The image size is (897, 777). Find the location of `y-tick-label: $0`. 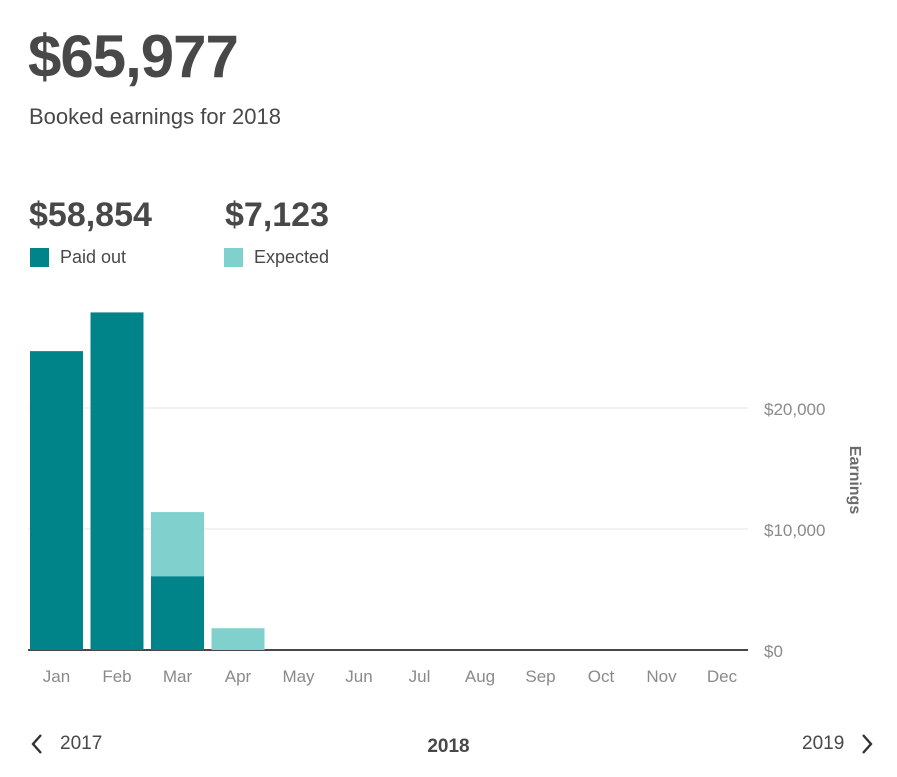

y-tick-label: $0 is located at coordinates (773, 651).